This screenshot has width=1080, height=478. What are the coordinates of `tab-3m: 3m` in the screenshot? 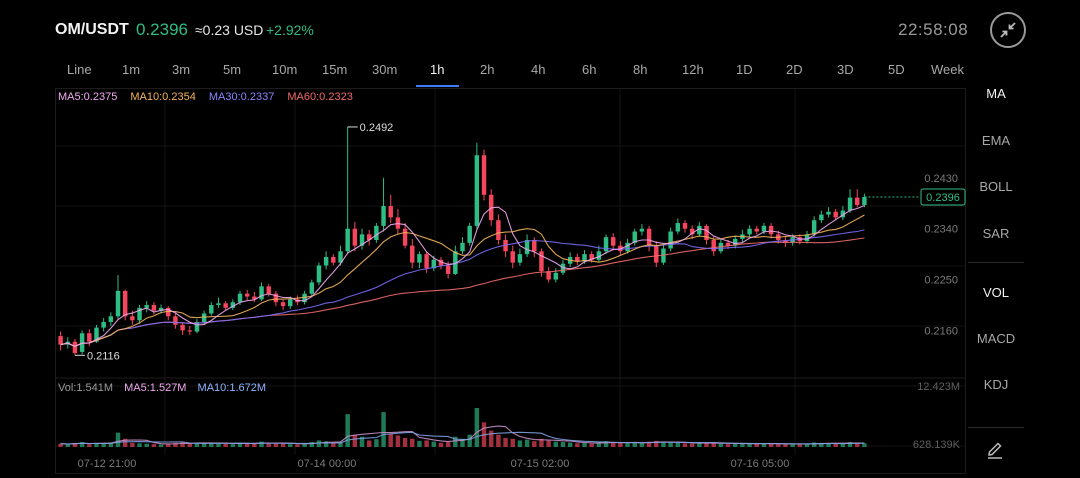 It's located at (181, 69).